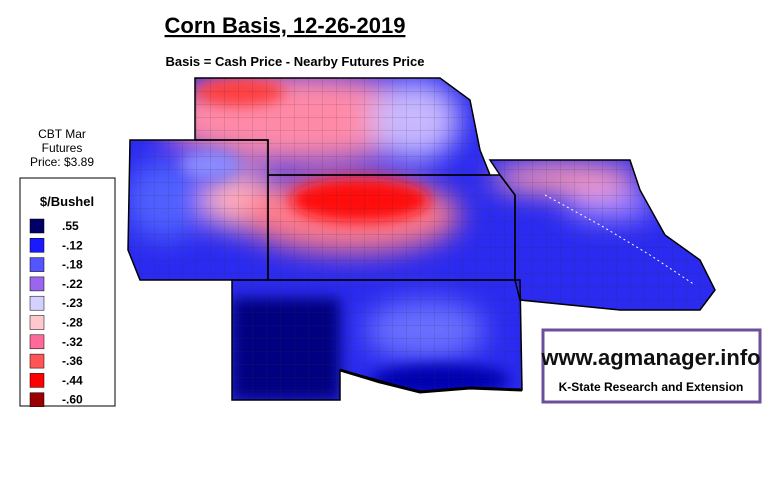 The height and width of the screenshot is (481, 779). What do you see at coordinates (72, 284) in the screenshot?
I see `legend-label: -.22` at bounding box center [72, 284].